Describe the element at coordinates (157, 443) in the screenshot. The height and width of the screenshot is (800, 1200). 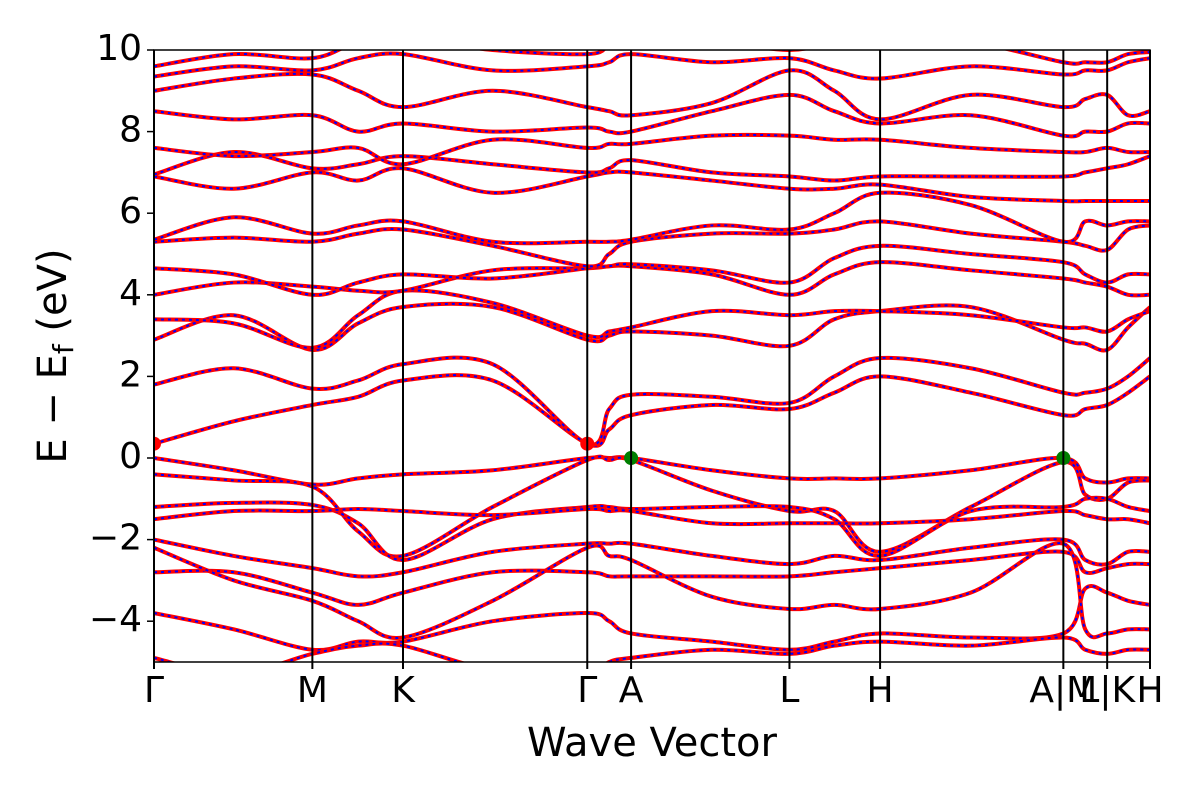
I see `special-point` at that location.